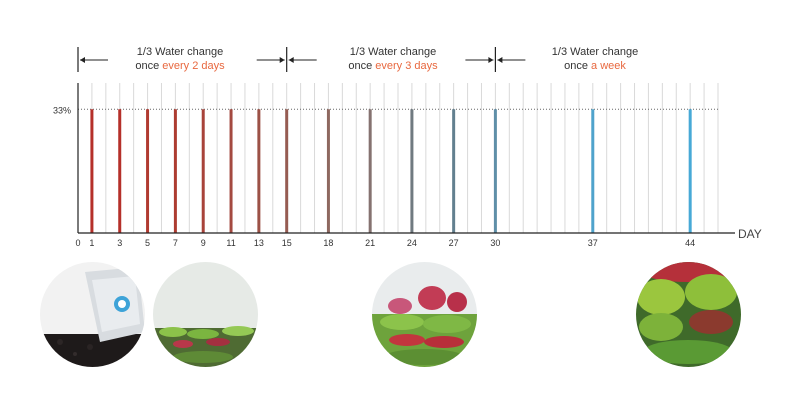 The height and width of the screenshot is (408, 800). What do you see at coordinates (393, 52) in the screenshot?
I see `phase-2-title: 1/3 Water change` at bounding box center [393, 52].